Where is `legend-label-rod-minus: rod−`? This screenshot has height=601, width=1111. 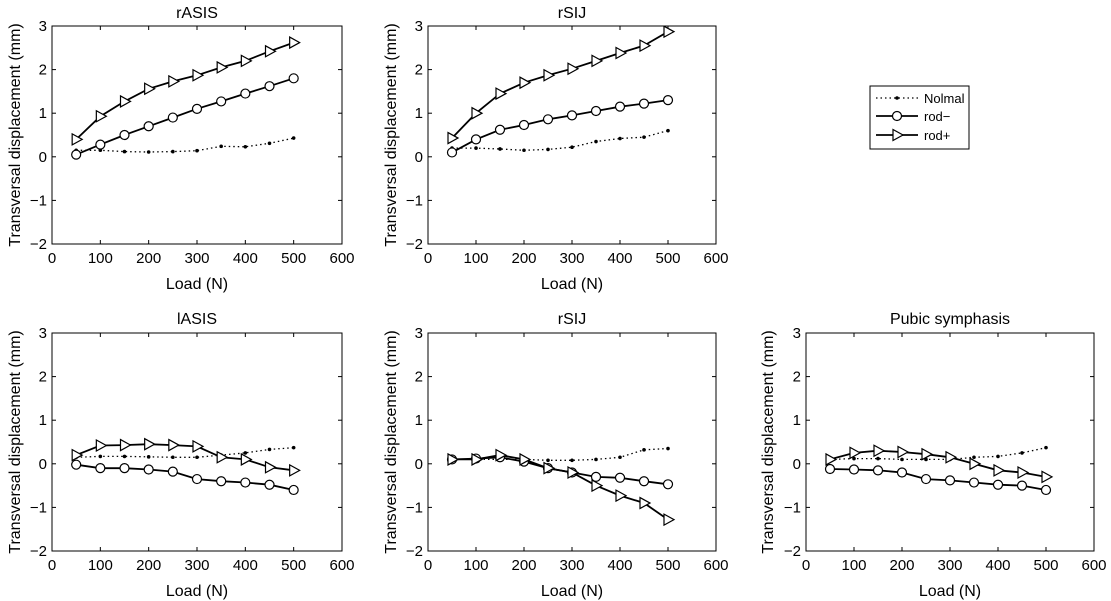 legend-label-rod-minus: rod− is located at coordinates (937, 116).